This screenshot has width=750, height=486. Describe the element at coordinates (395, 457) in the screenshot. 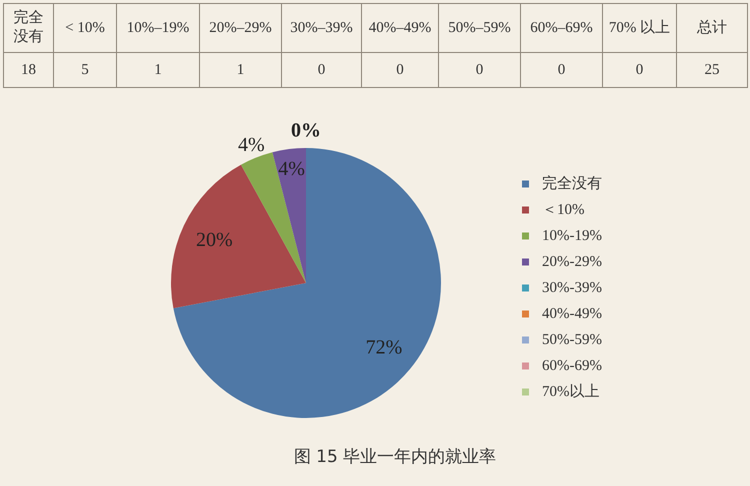

I see `text: 图 15 毕业一年内的就业率` at that location.